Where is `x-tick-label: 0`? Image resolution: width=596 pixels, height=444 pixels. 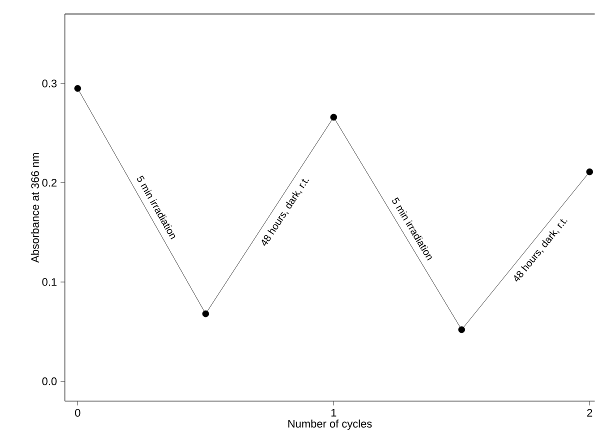 x-tick-label: 0 is located at coordinates (77, 412).